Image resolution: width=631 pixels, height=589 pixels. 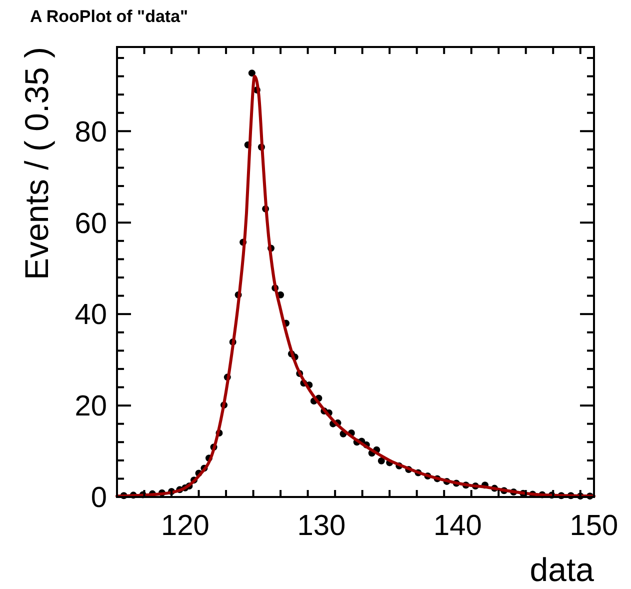 I want to click on y-tick-label: 40, so click(x=90, y=315).